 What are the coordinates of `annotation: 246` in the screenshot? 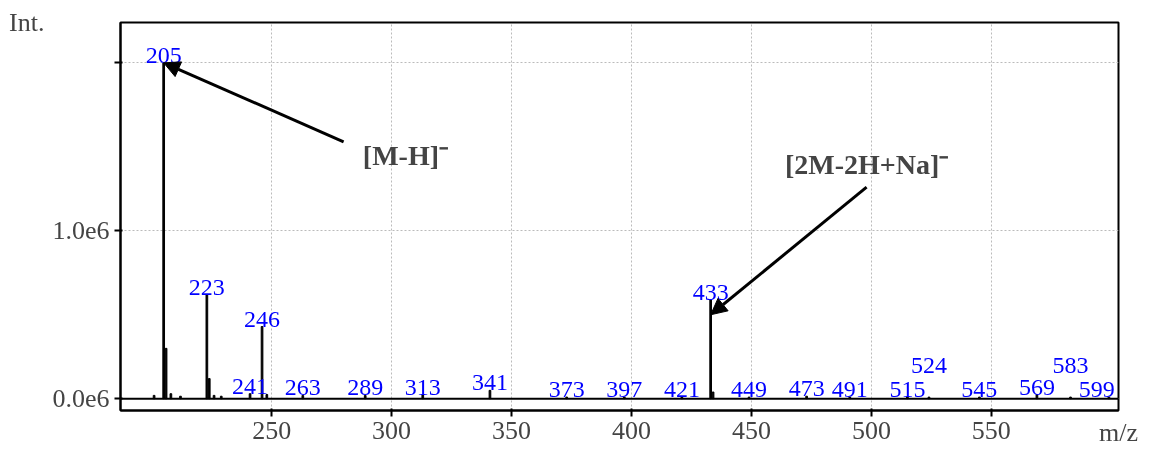 It's located at (262, 318).